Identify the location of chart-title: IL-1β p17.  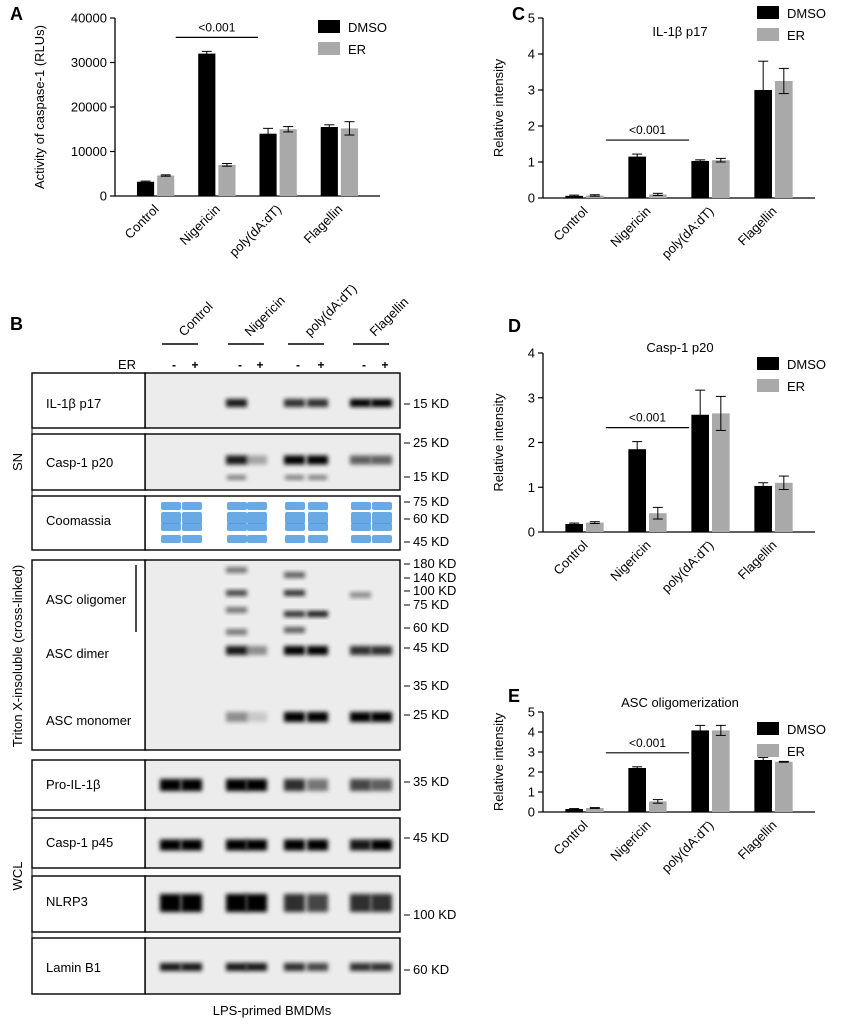
(679, 31).